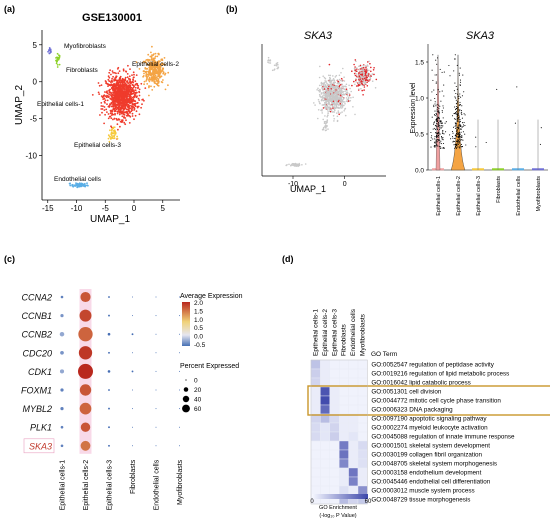 The width and height of the screenshot is (550, 531). Describe the element at coordinates (106, 208) in the screenshot. I see `umap-x-tick-label: -5` at that location.